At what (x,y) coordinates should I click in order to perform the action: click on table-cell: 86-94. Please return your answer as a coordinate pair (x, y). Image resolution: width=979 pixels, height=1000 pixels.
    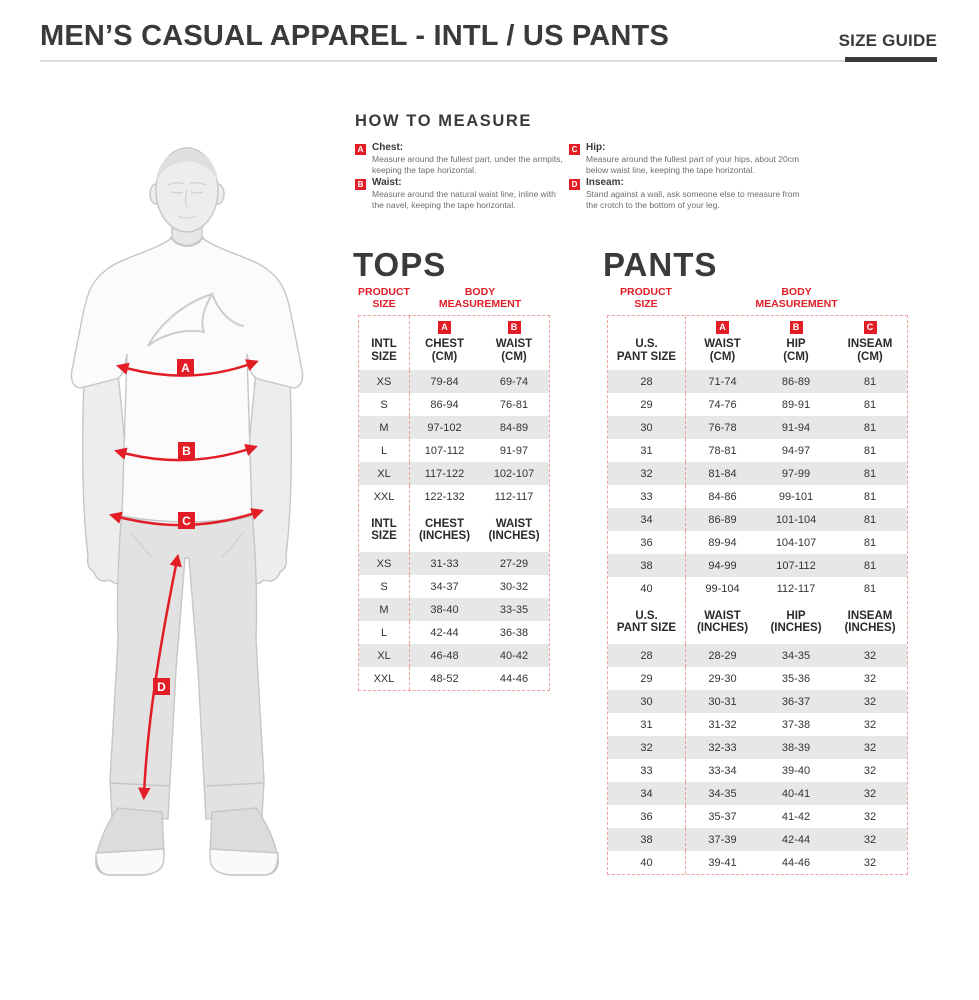
    Looking at the image, I should click on (444, 404).